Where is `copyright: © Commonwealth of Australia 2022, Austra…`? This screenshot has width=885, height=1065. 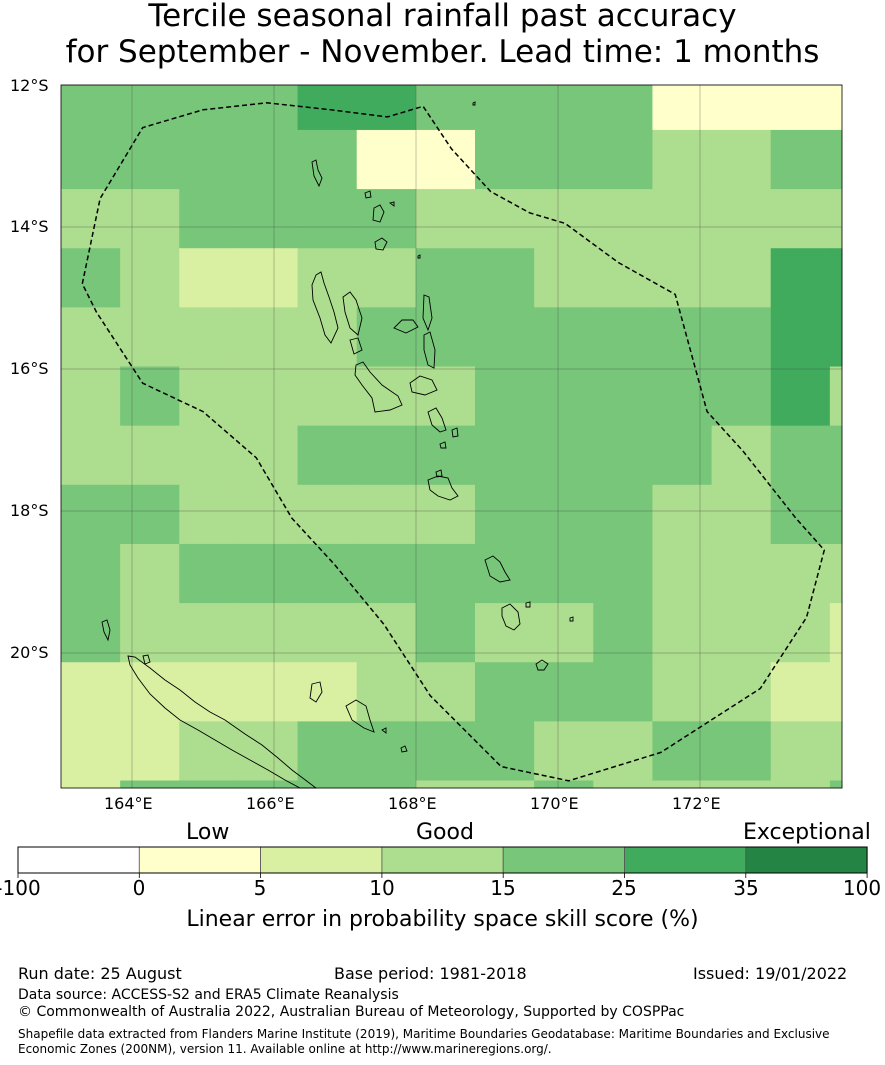
copyright: © Commonwealth of Australia 2022, Austra… is located at coordinates (351, 1012).